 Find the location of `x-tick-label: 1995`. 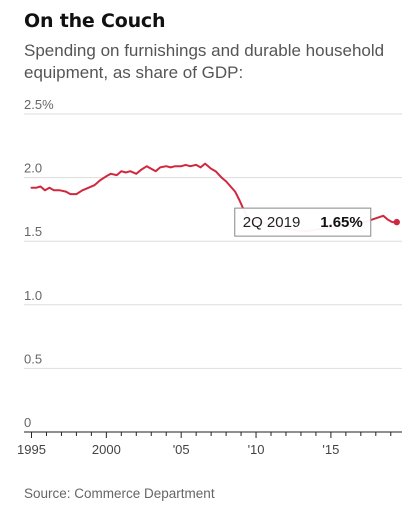

x-tick-label: 1995 is located at coordinates (31, 449).